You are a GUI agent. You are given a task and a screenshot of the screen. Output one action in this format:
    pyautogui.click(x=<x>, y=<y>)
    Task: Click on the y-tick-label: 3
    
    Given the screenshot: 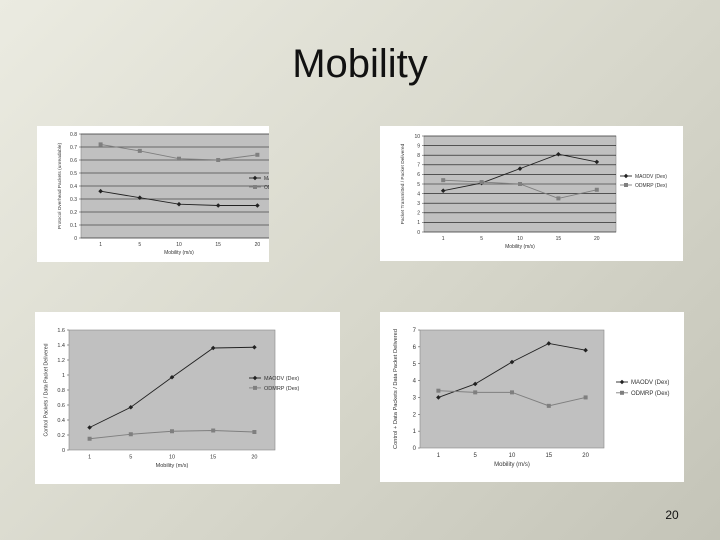 What is the action you would take?
    pyautogui.click(x=418, y=204)
    